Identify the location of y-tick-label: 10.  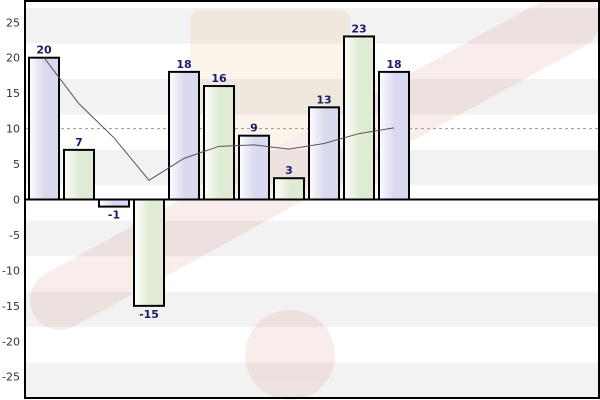
(13, 129).